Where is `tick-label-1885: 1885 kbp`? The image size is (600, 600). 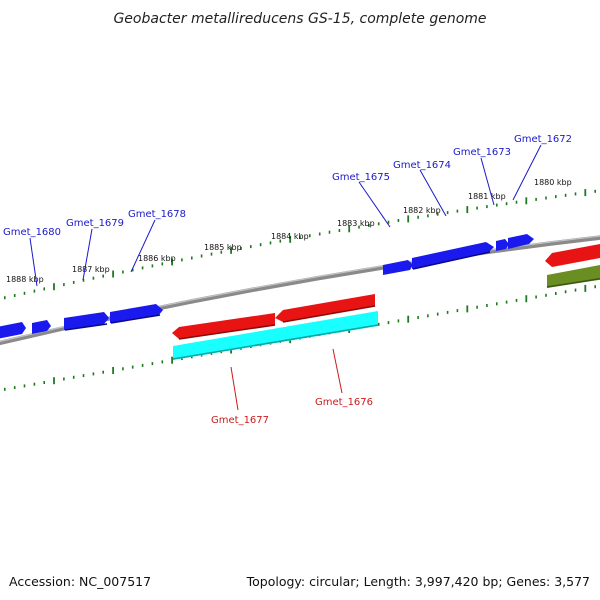 tick-label-1885: 1885 kbp is located at coordinates (223, 247).